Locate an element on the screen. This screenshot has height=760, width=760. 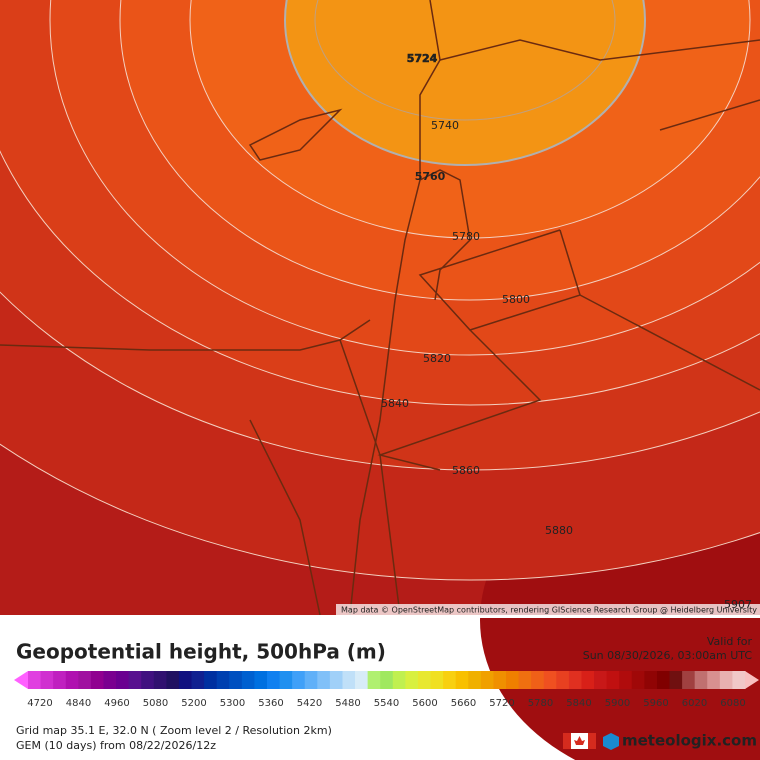
legend-label: 6080 is located at coordinates (732, 703).